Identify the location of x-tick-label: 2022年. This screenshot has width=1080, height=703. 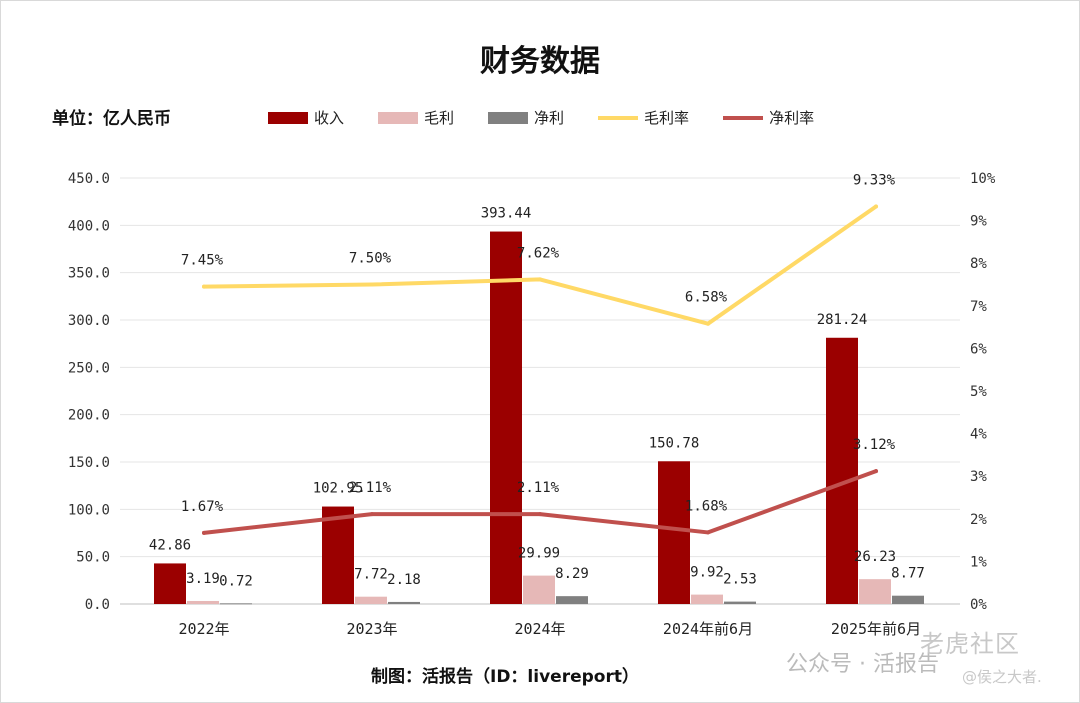
(203, 629).